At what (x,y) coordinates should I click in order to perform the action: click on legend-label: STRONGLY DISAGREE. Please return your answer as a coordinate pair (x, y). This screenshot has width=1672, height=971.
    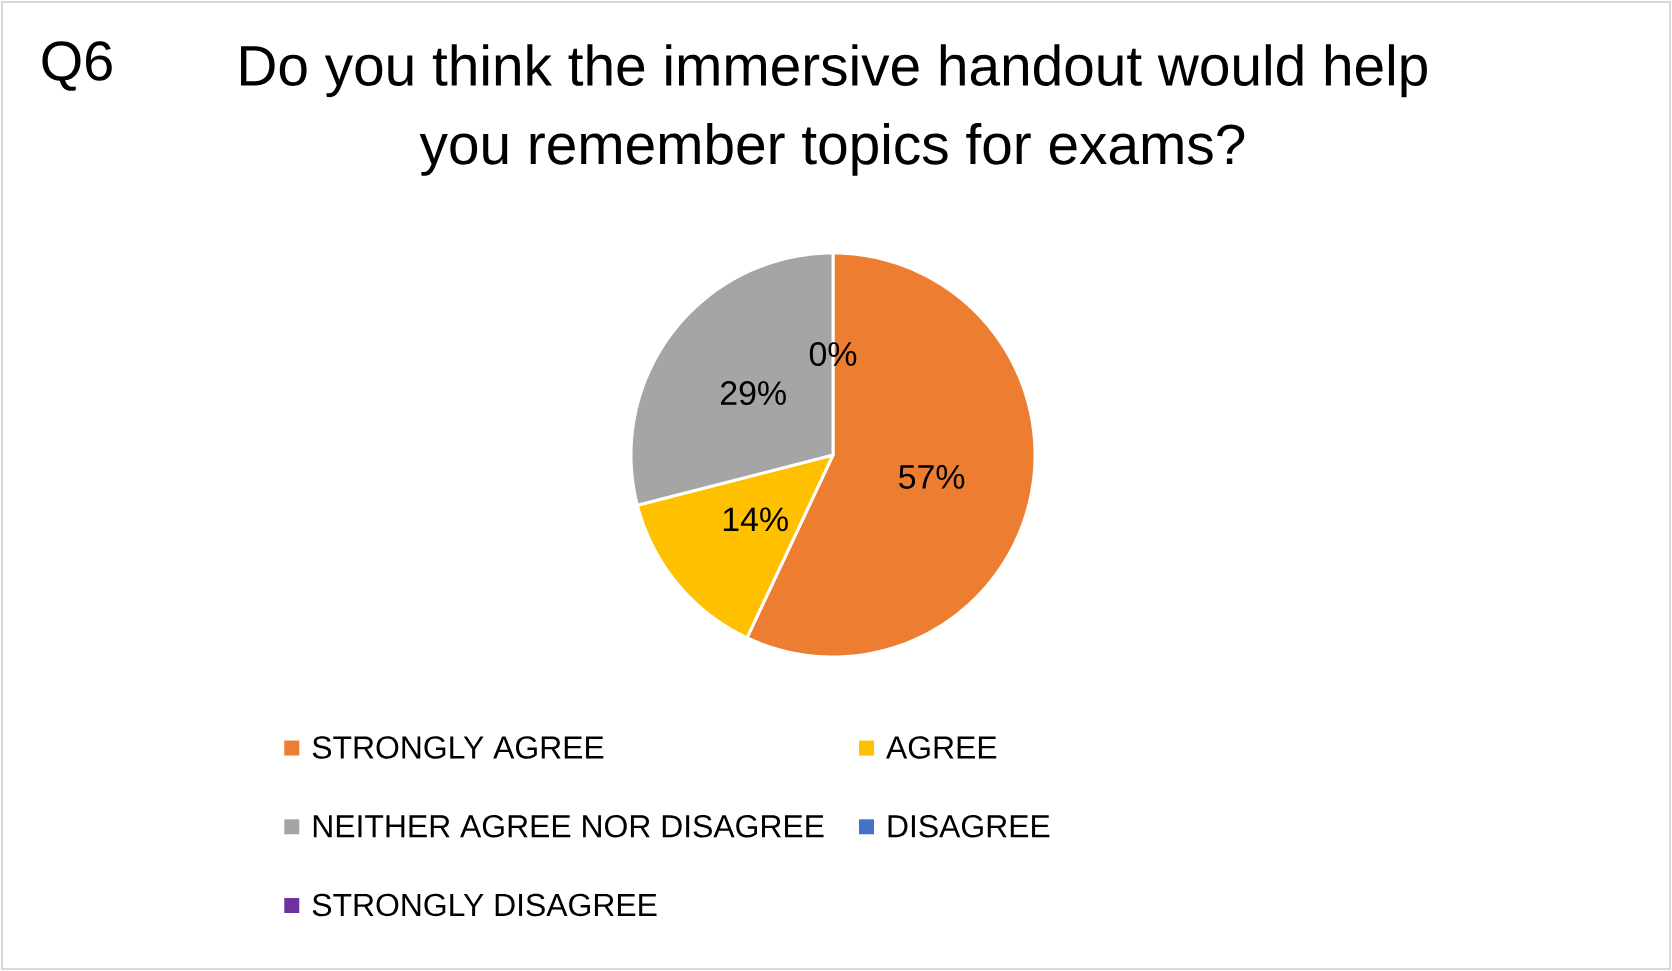
    Looking at the image, I should click on (484, 905).